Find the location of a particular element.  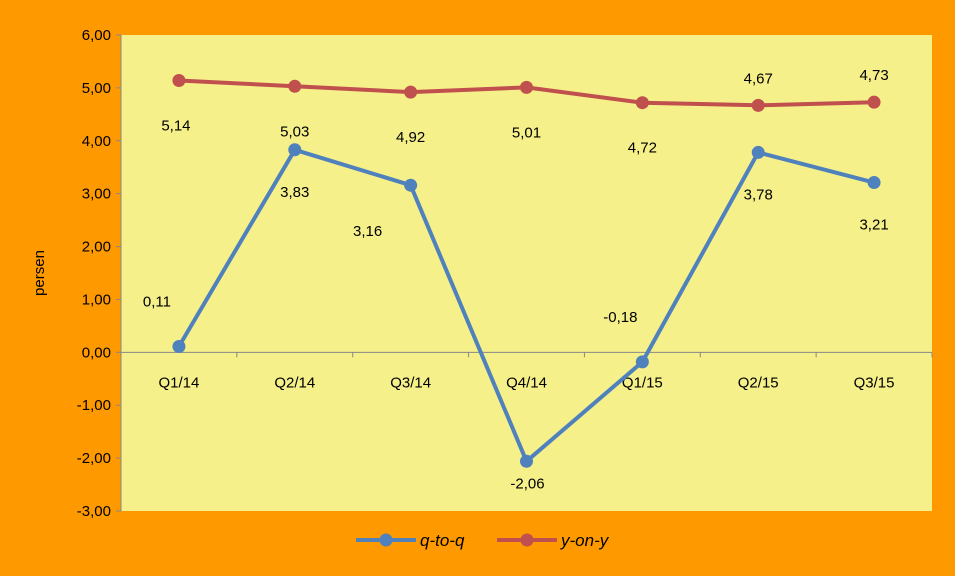

y-tick-label: 3,00 is located at coordinates (96, 194).